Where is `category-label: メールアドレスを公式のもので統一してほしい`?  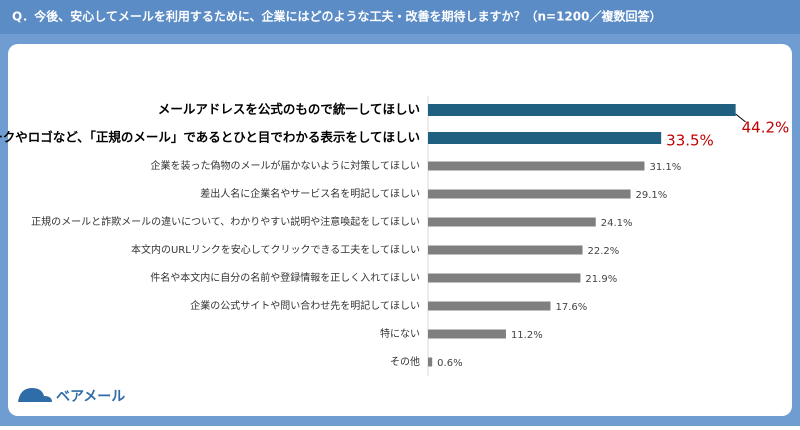
category-label: メールアドレスを公式のもので統一してほしい is located at coordinates (289, 109).